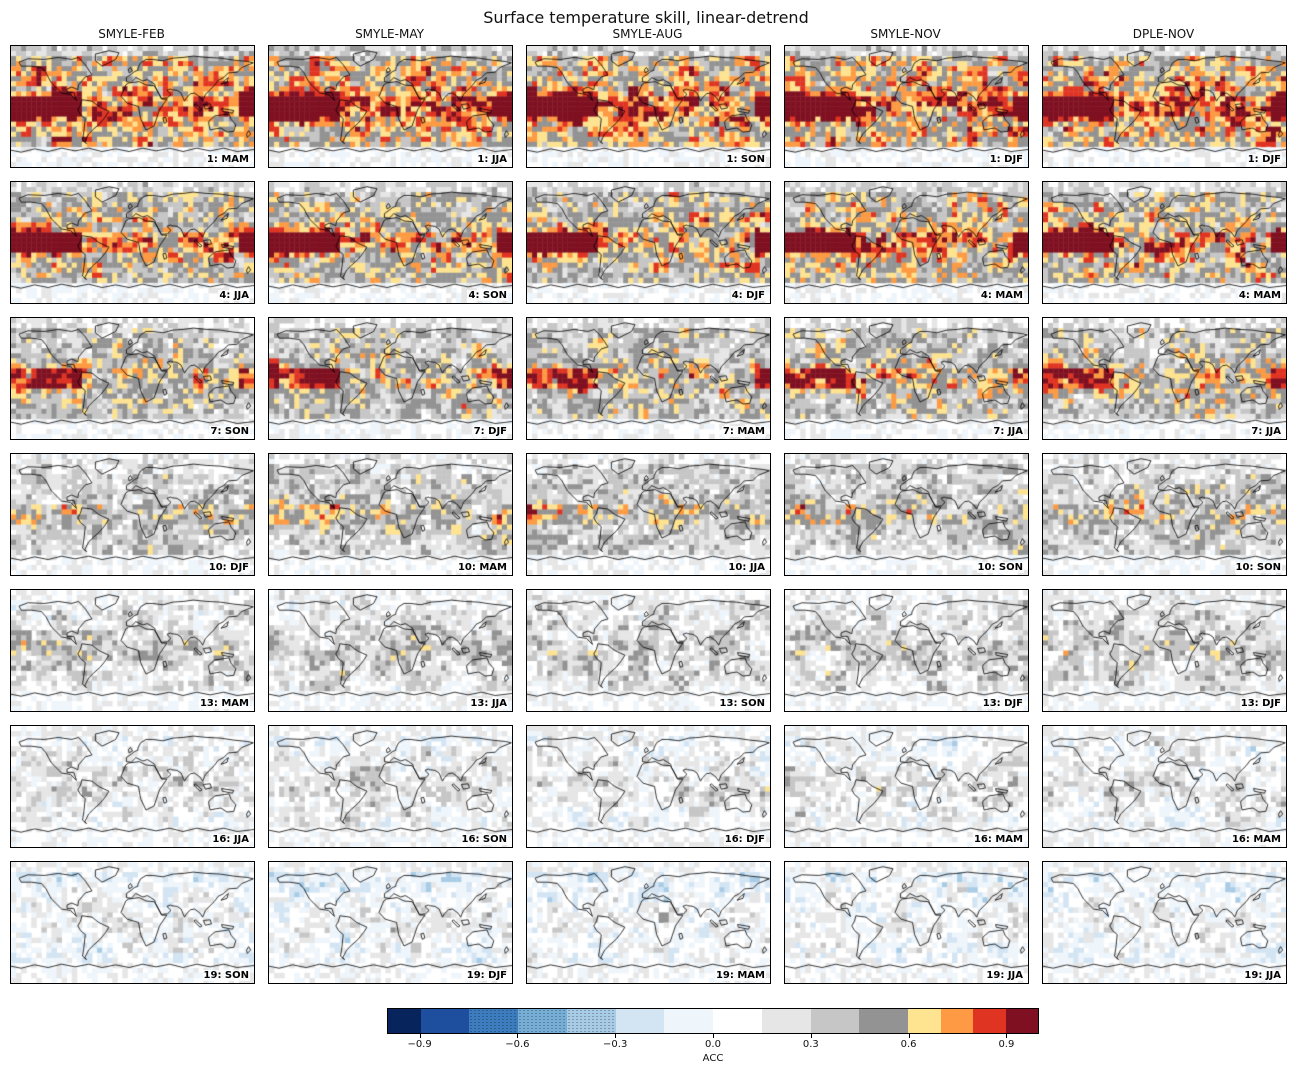 This screenshot has width=1292, height=1066. What do you see at coordinates (484, 839) in the screenshot?
I see `panel-label: 16: SON` at bounding box center [484, 839].